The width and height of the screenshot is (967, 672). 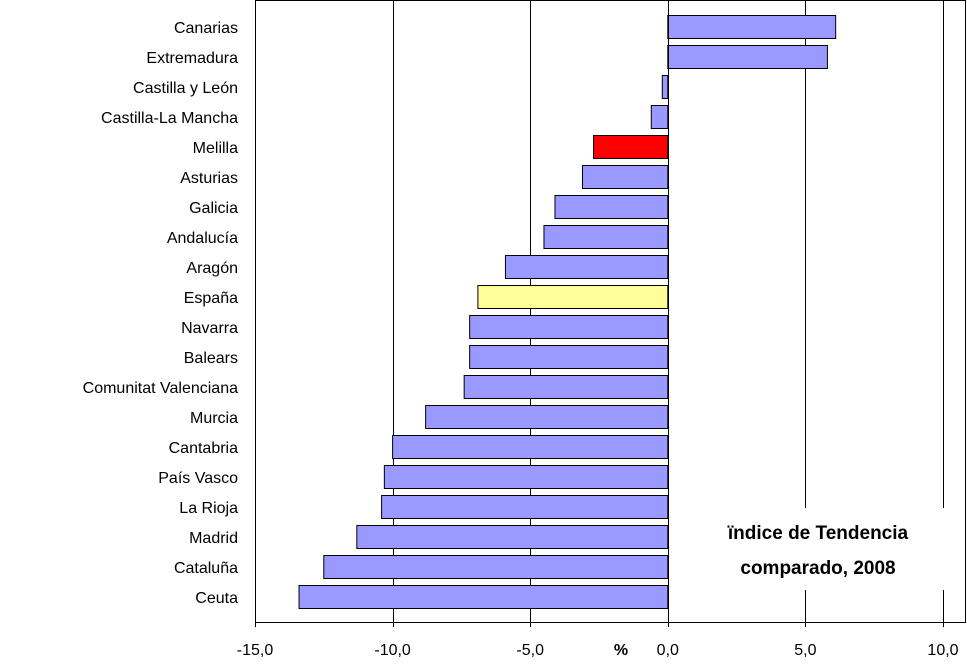 What do you see at coordinates (216, 598) in the screenshot?
I see `category-label: Ceuta` at bounding box center [216, 598].